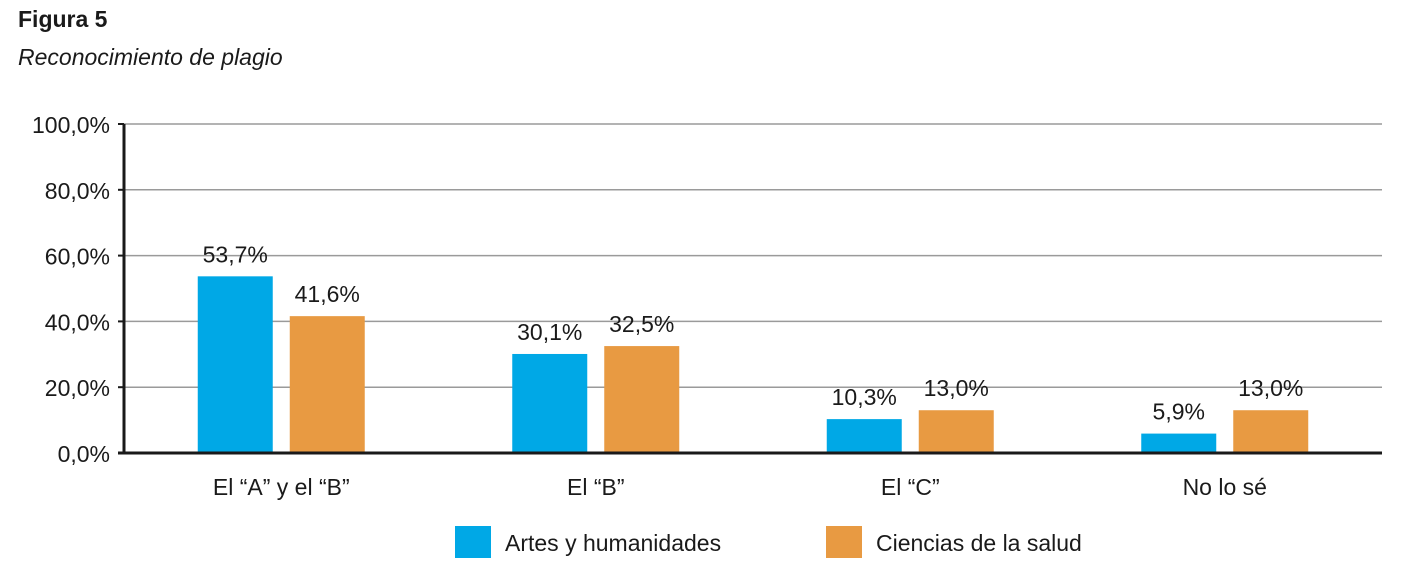 The width and height of the screenshot is (1416, 570). Describe the element at coordinates (235, 254) in the screenshot. I see `data-label: 53,7%` at that location.